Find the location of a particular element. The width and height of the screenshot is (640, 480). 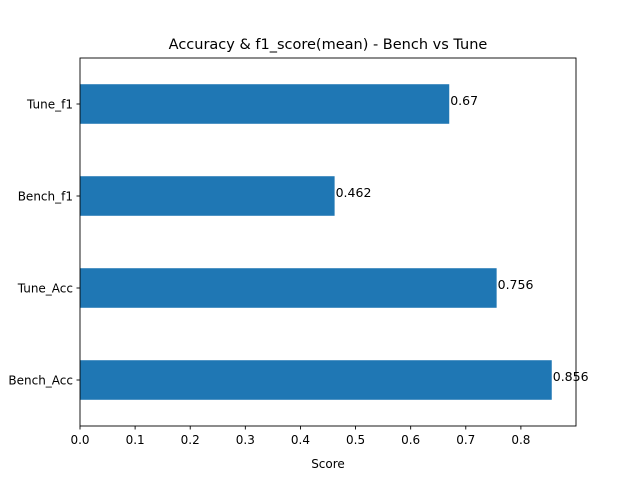

x-axis-label: Score is located at coordinates (328, 464).